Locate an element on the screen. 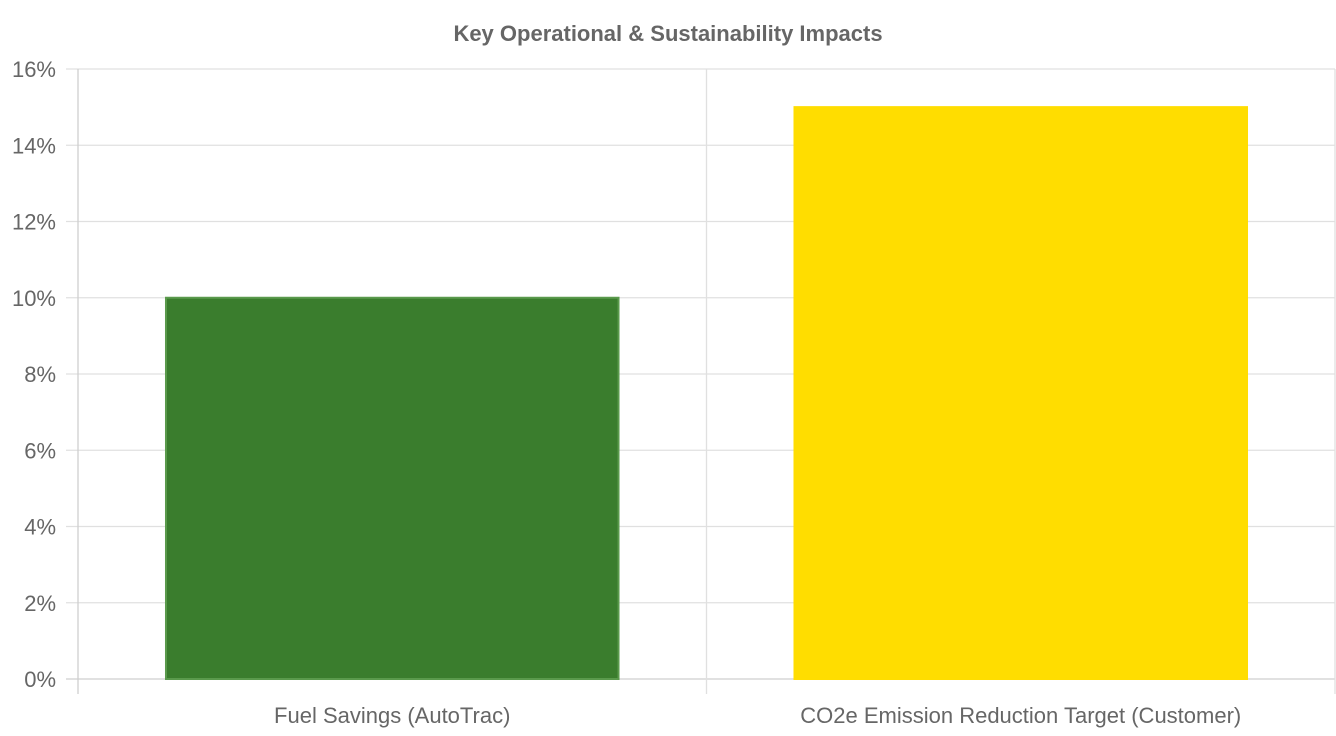  y-tick-label: 16% is located at coordinates (34, 69).